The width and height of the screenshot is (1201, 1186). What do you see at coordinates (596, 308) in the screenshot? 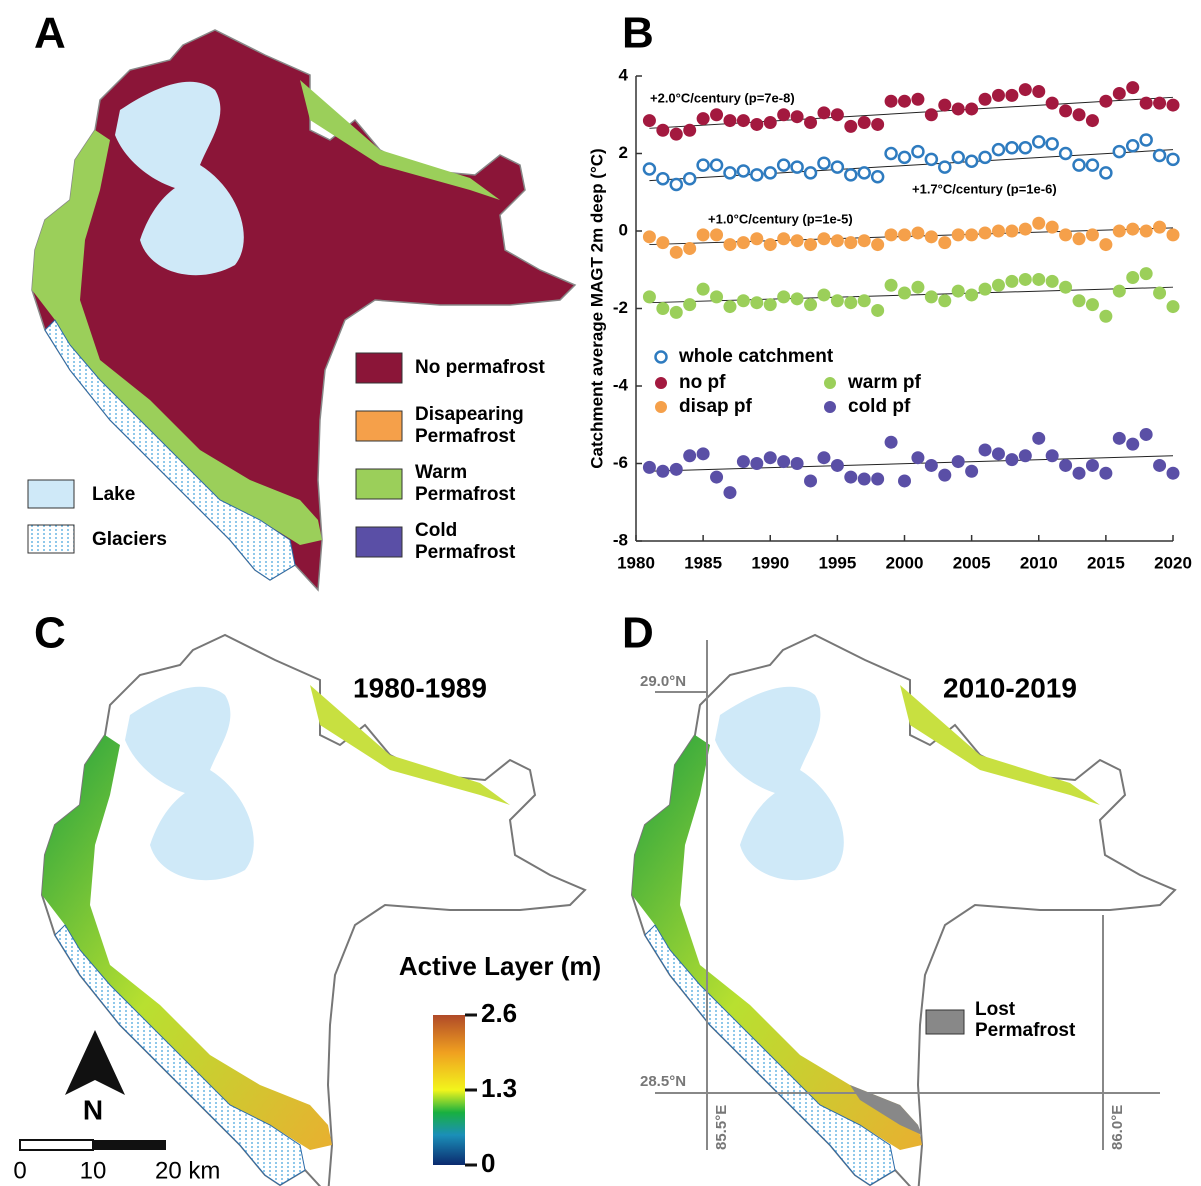
I see `y-axis-label: Catchment average MAGT 2m deep (°C)` at bounding box center [596, 308].